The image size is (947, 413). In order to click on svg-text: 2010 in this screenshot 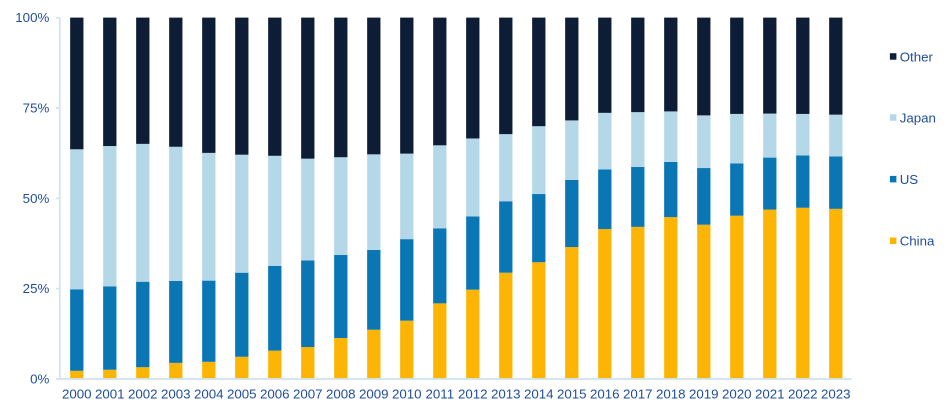, I will do `click(407, 394)`.